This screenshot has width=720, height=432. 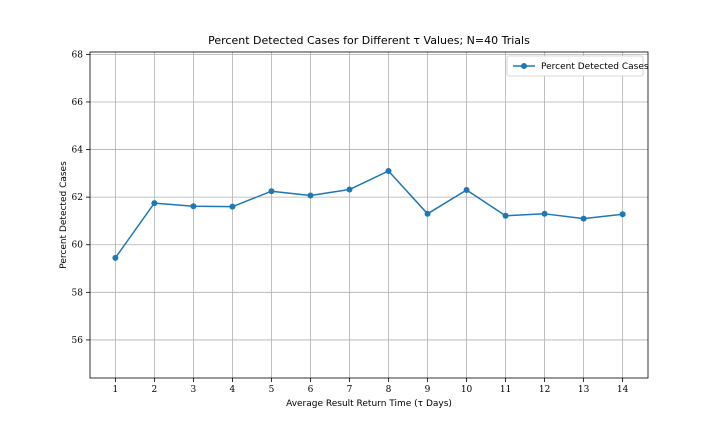 I want to click on y-tick-label: 60, so click(x=78, y=246).